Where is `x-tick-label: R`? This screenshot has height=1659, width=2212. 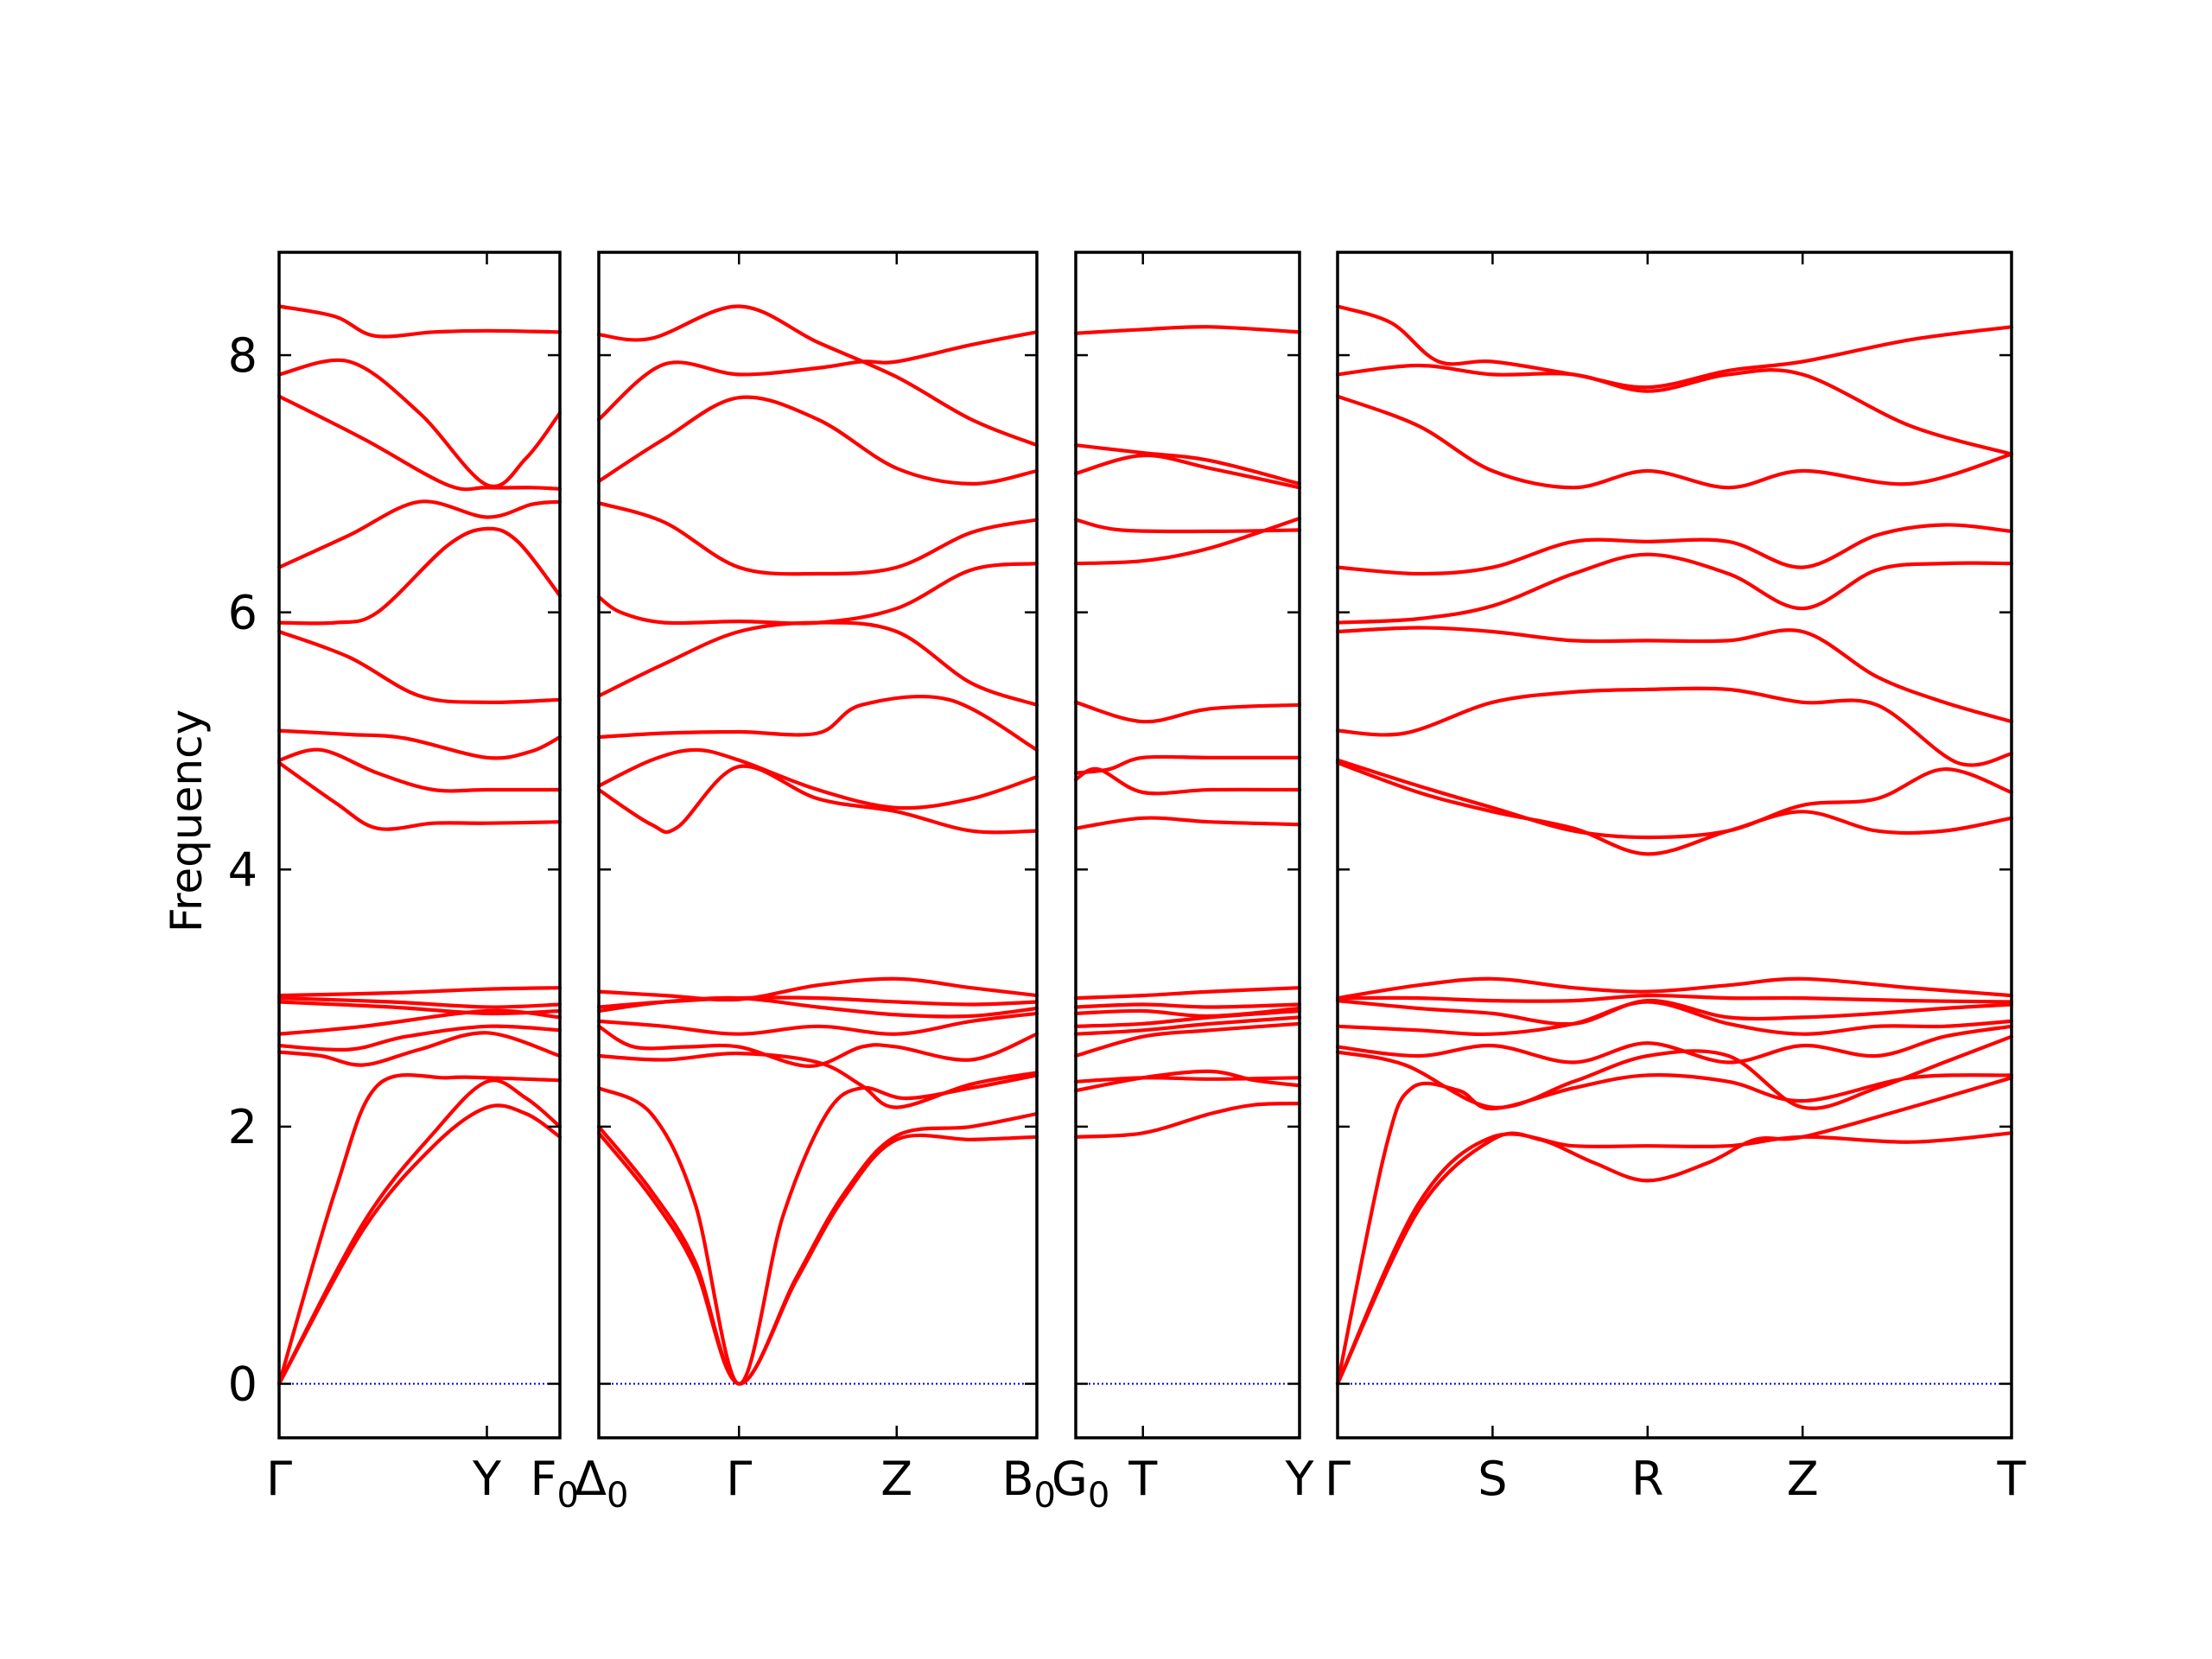 x-tick-label: R is located at coordinates (1647, 1479).